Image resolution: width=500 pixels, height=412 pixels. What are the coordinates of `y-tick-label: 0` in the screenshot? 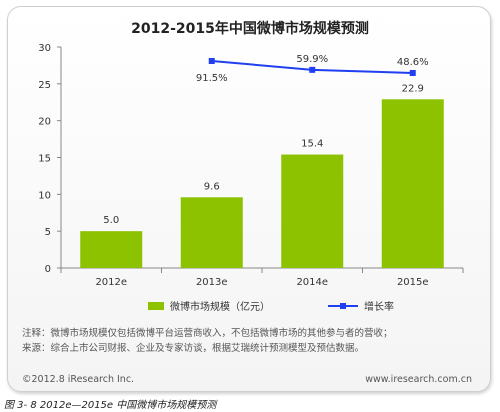 It's located at (48, 269).